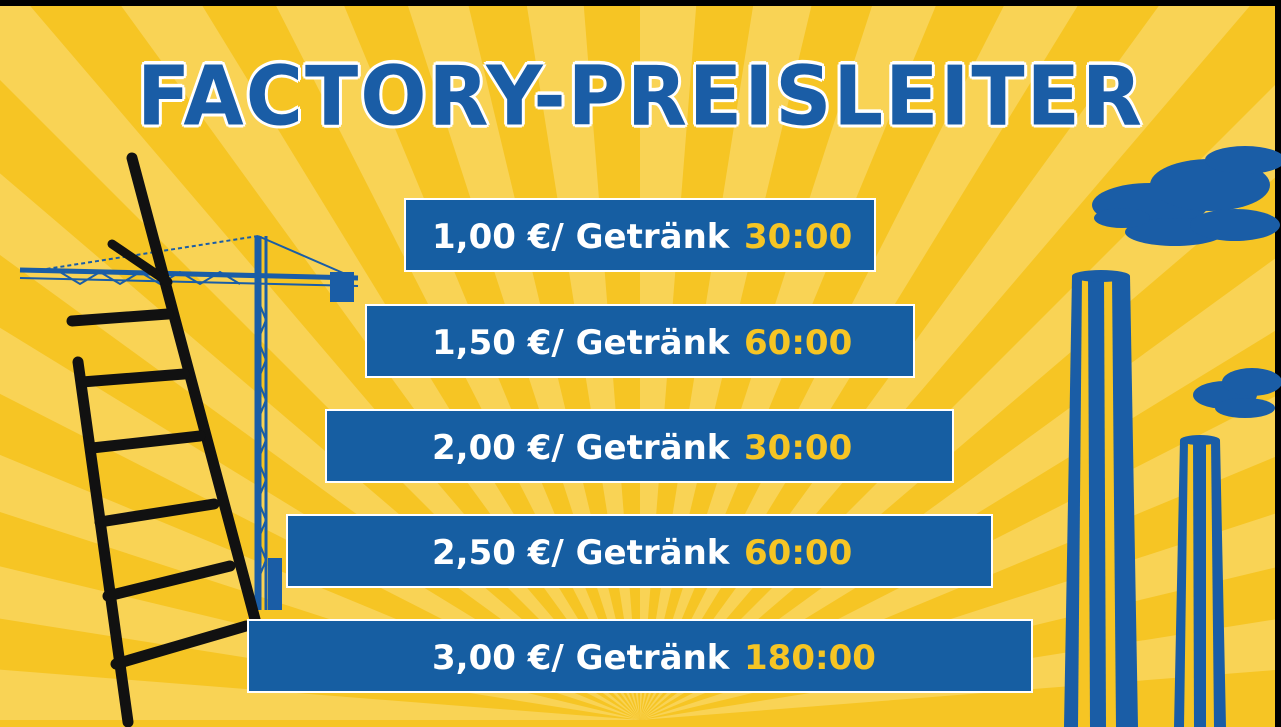  Describe the element at coordinates (581, 237) in the screenshot. I see `tier-price: 1,00 €/ Getränk` at that location.